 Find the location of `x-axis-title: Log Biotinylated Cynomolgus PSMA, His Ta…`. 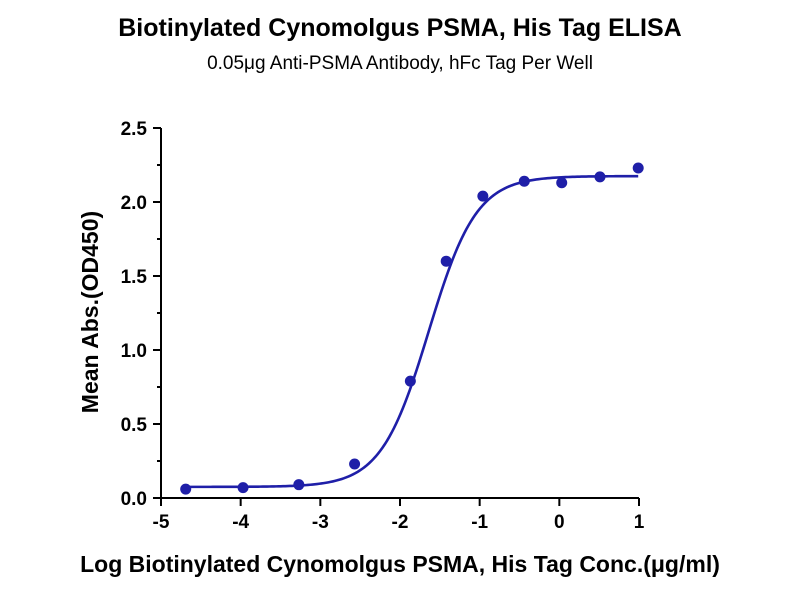

x-axis-title: Log Biotinylated Cynomolgus PSMA, His Ta… is located at coordinates (400, 564).